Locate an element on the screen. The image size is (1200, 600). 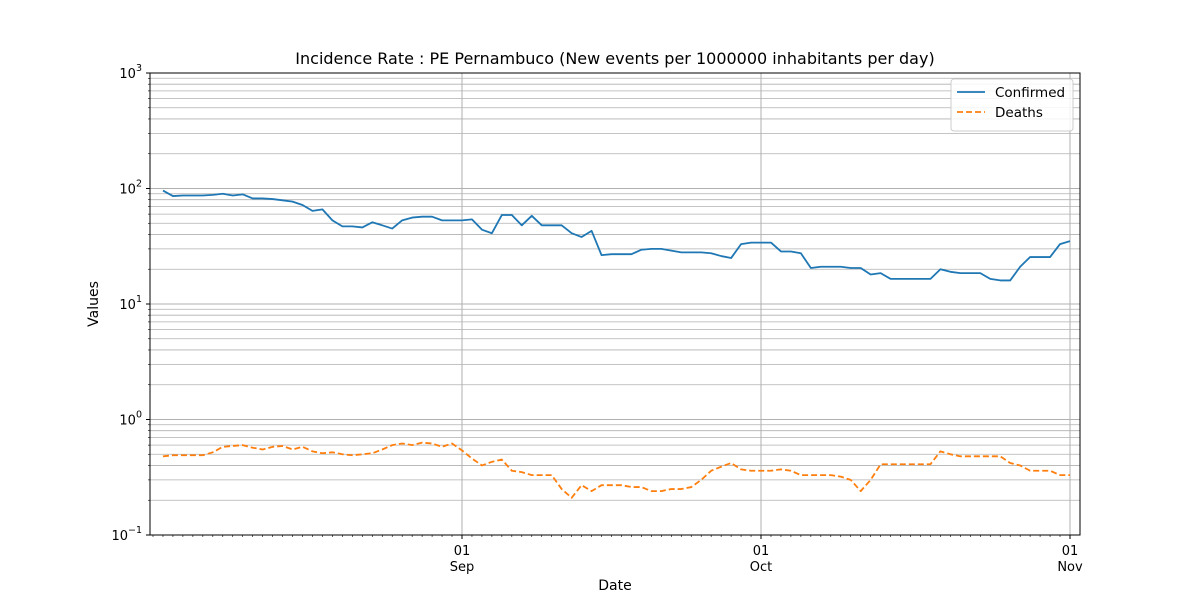
x-tick-label-month: Oct is located at coordinates (761, 567).